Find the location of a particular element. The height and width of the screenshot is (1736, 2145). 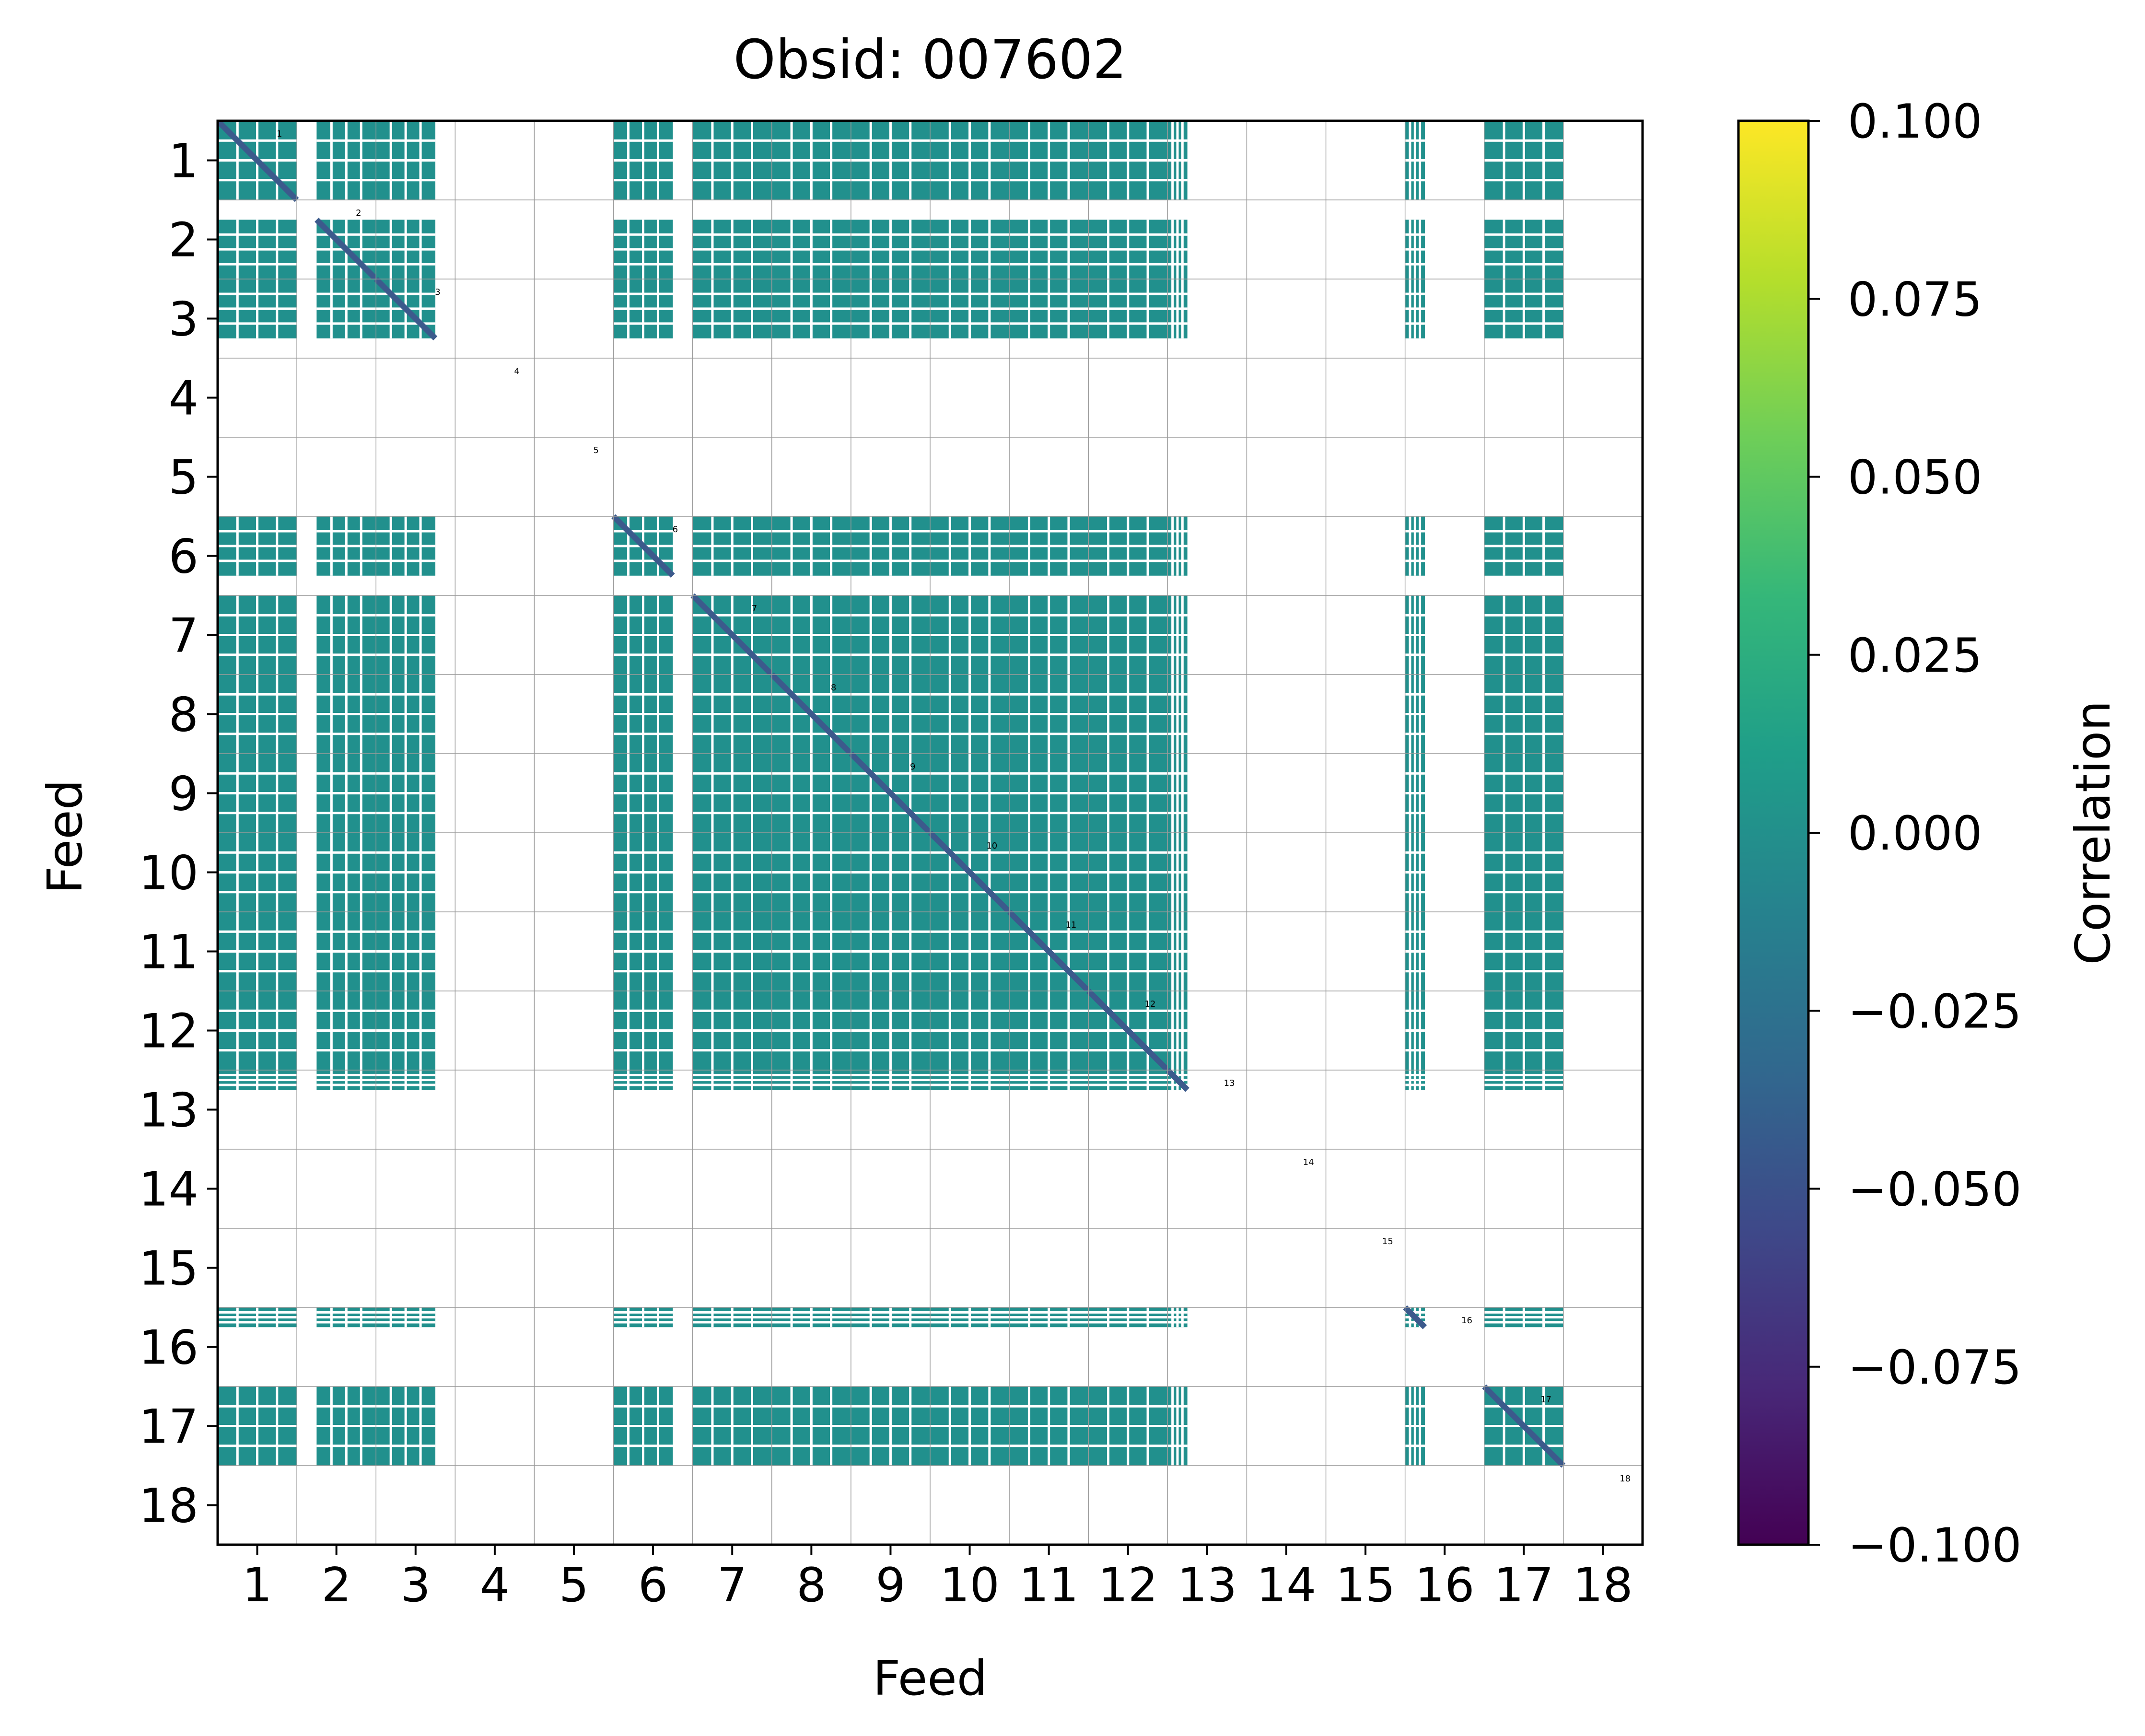

x-tick-label: 6 is located at coordinates (653, 1585).